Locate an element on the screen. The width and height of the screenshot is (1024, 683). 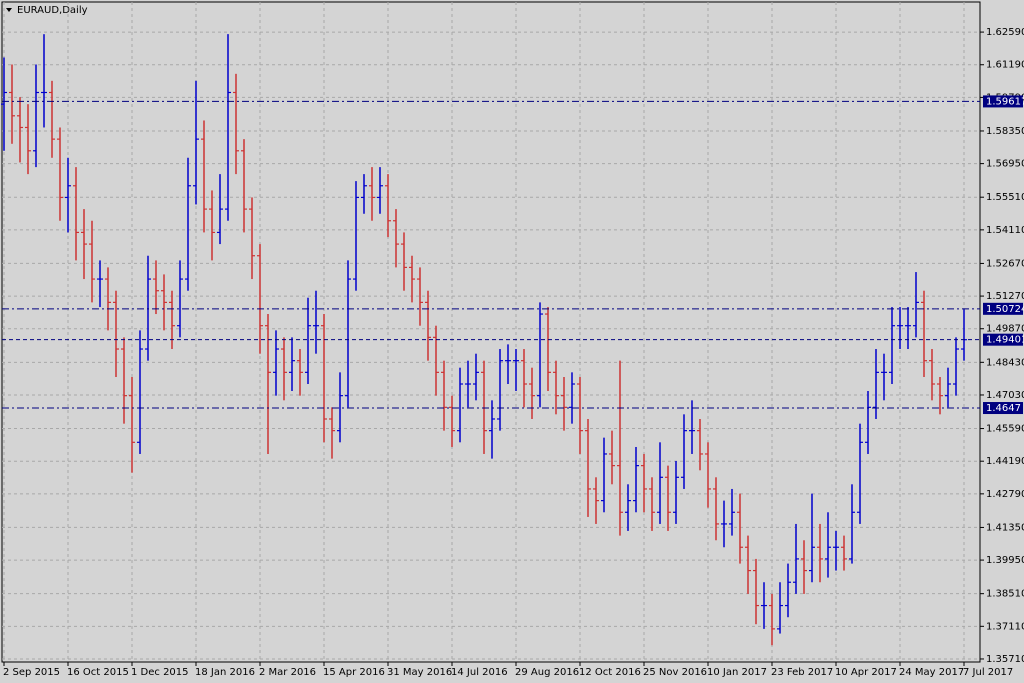
x-tick-label: 12 Oct 2016 is located at coordinates (610, 672).